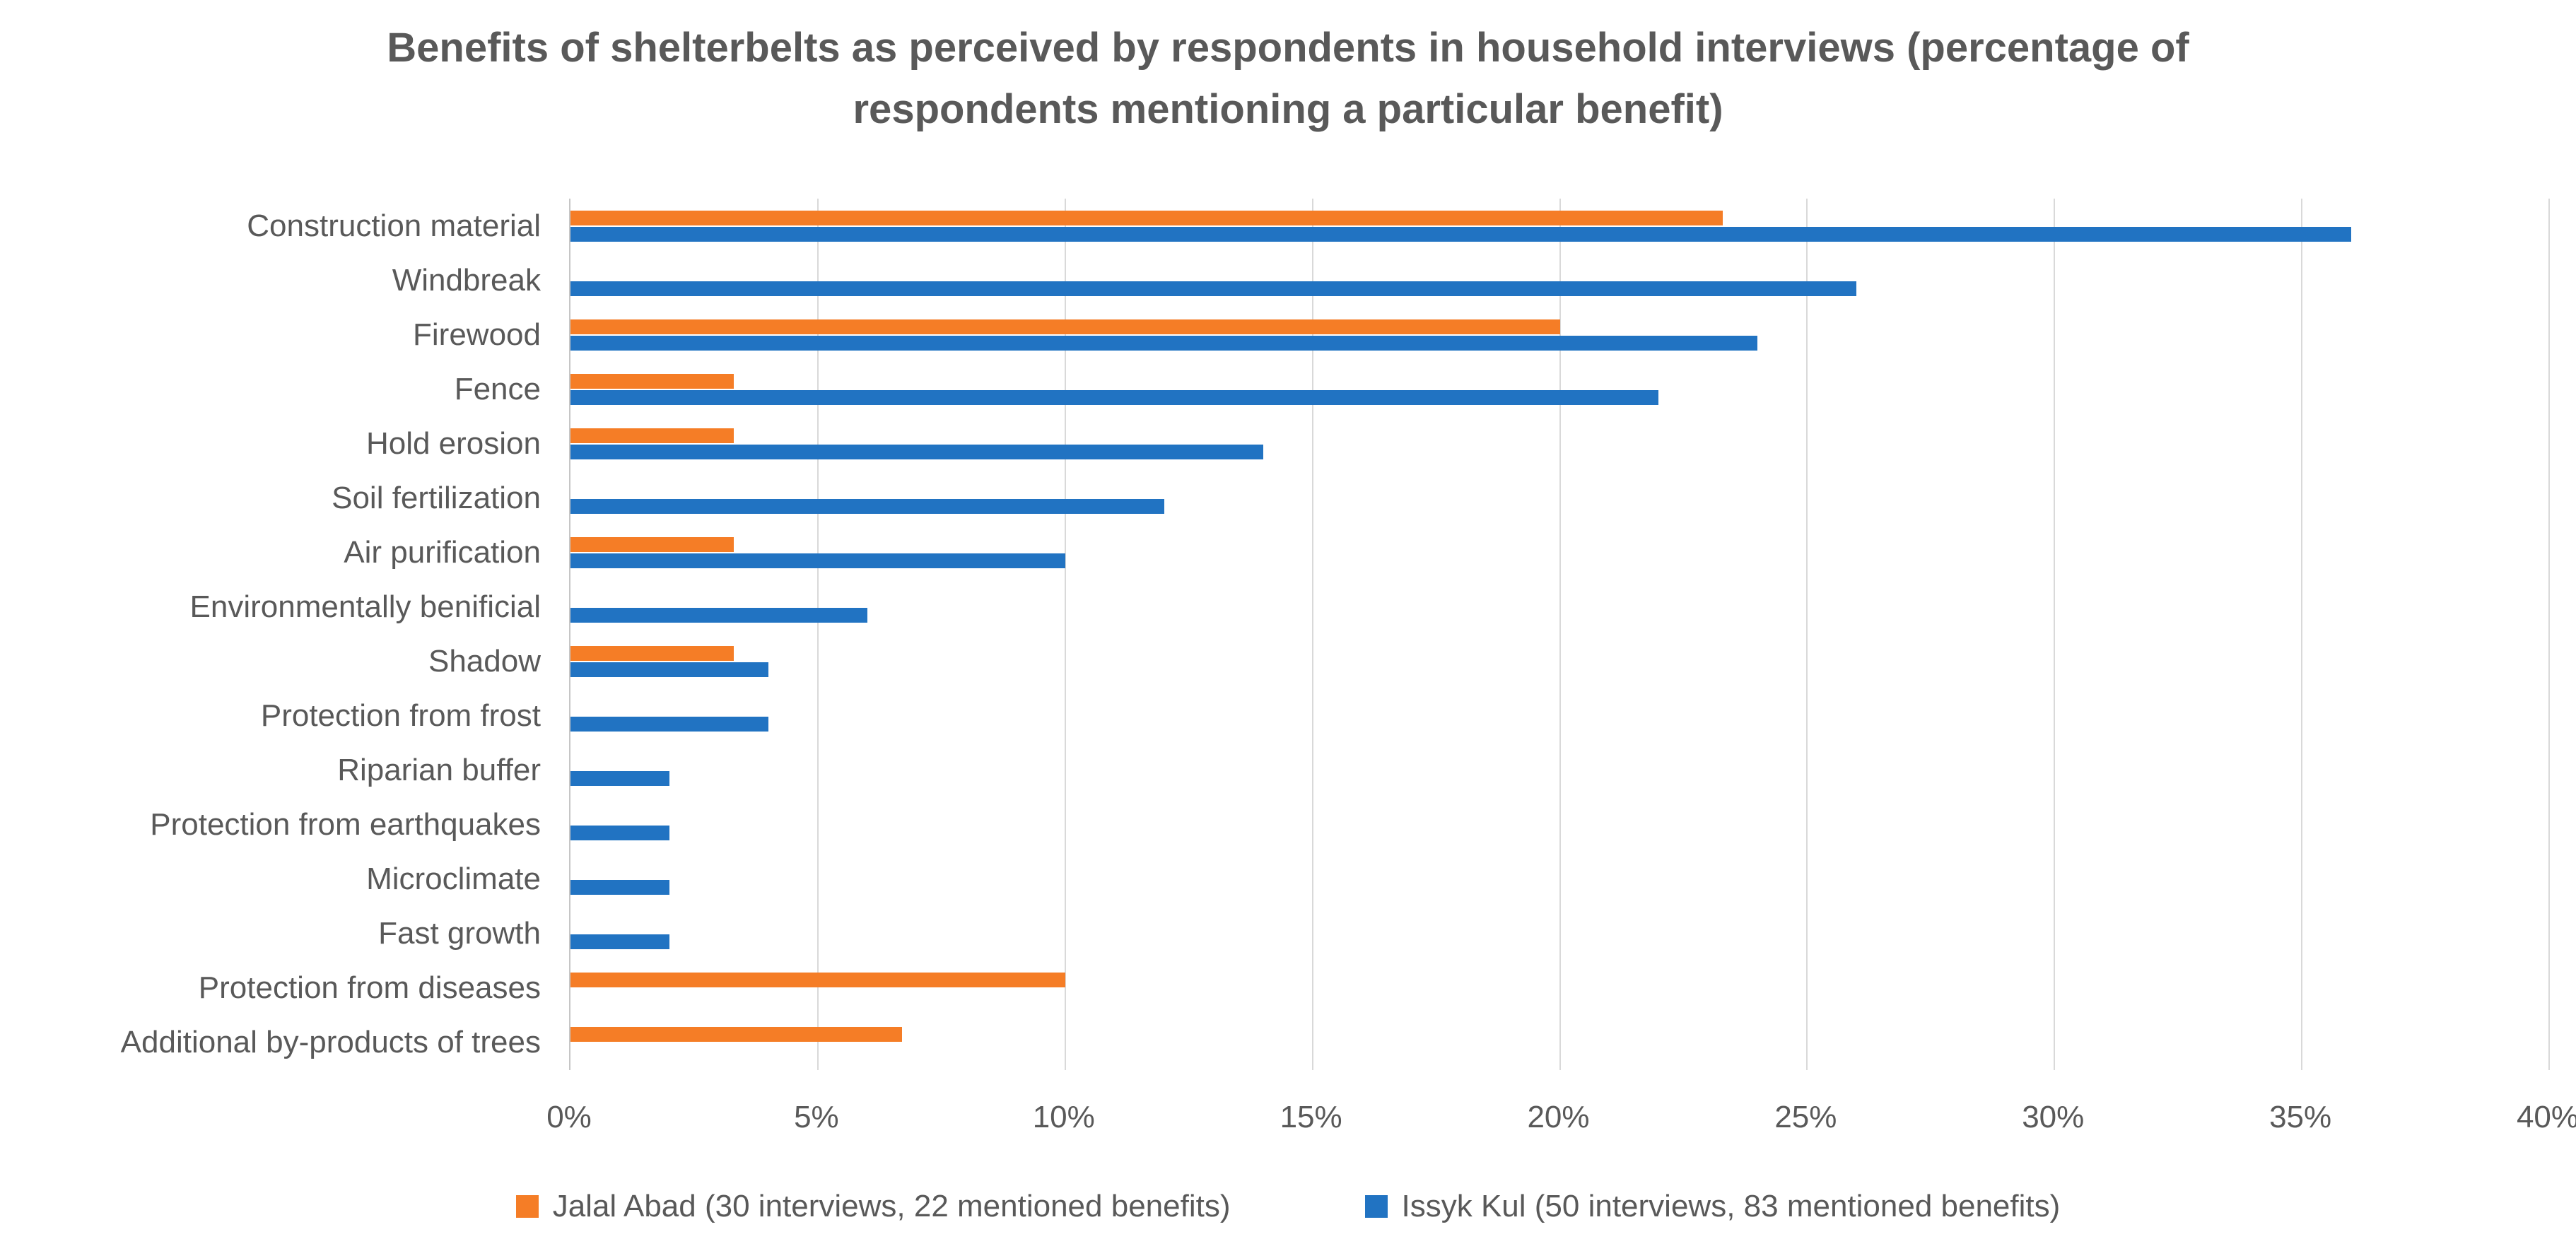 This screenshot has height=1251, width=2576. I want to click on category-label: Microclimate, so click(454, 879).